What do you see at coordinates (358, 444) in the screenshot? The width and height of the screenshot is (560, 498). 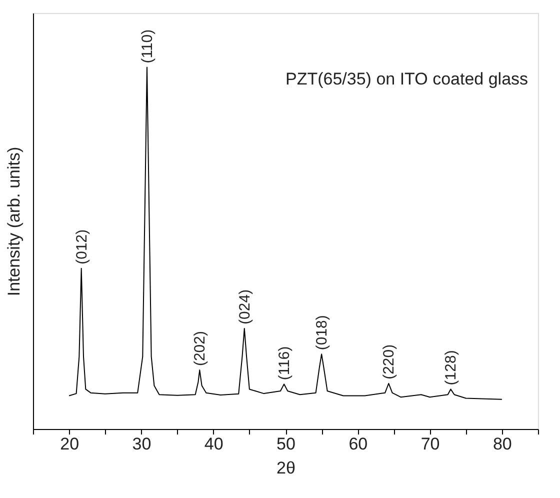 I see `x-tick-label: 60` at bounding box center [358, 444].